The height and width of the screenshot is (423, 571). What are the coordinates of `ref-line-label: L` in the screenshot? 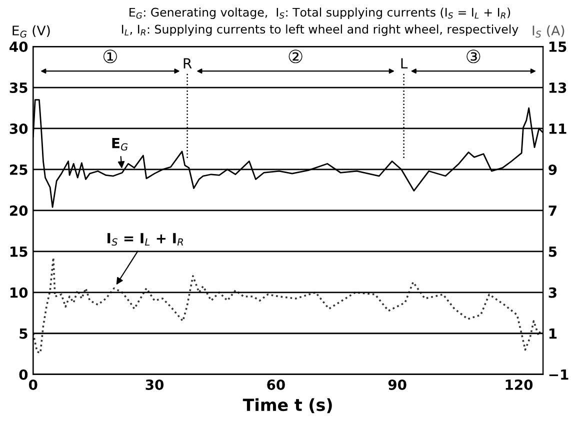 It's located at (404, 63).